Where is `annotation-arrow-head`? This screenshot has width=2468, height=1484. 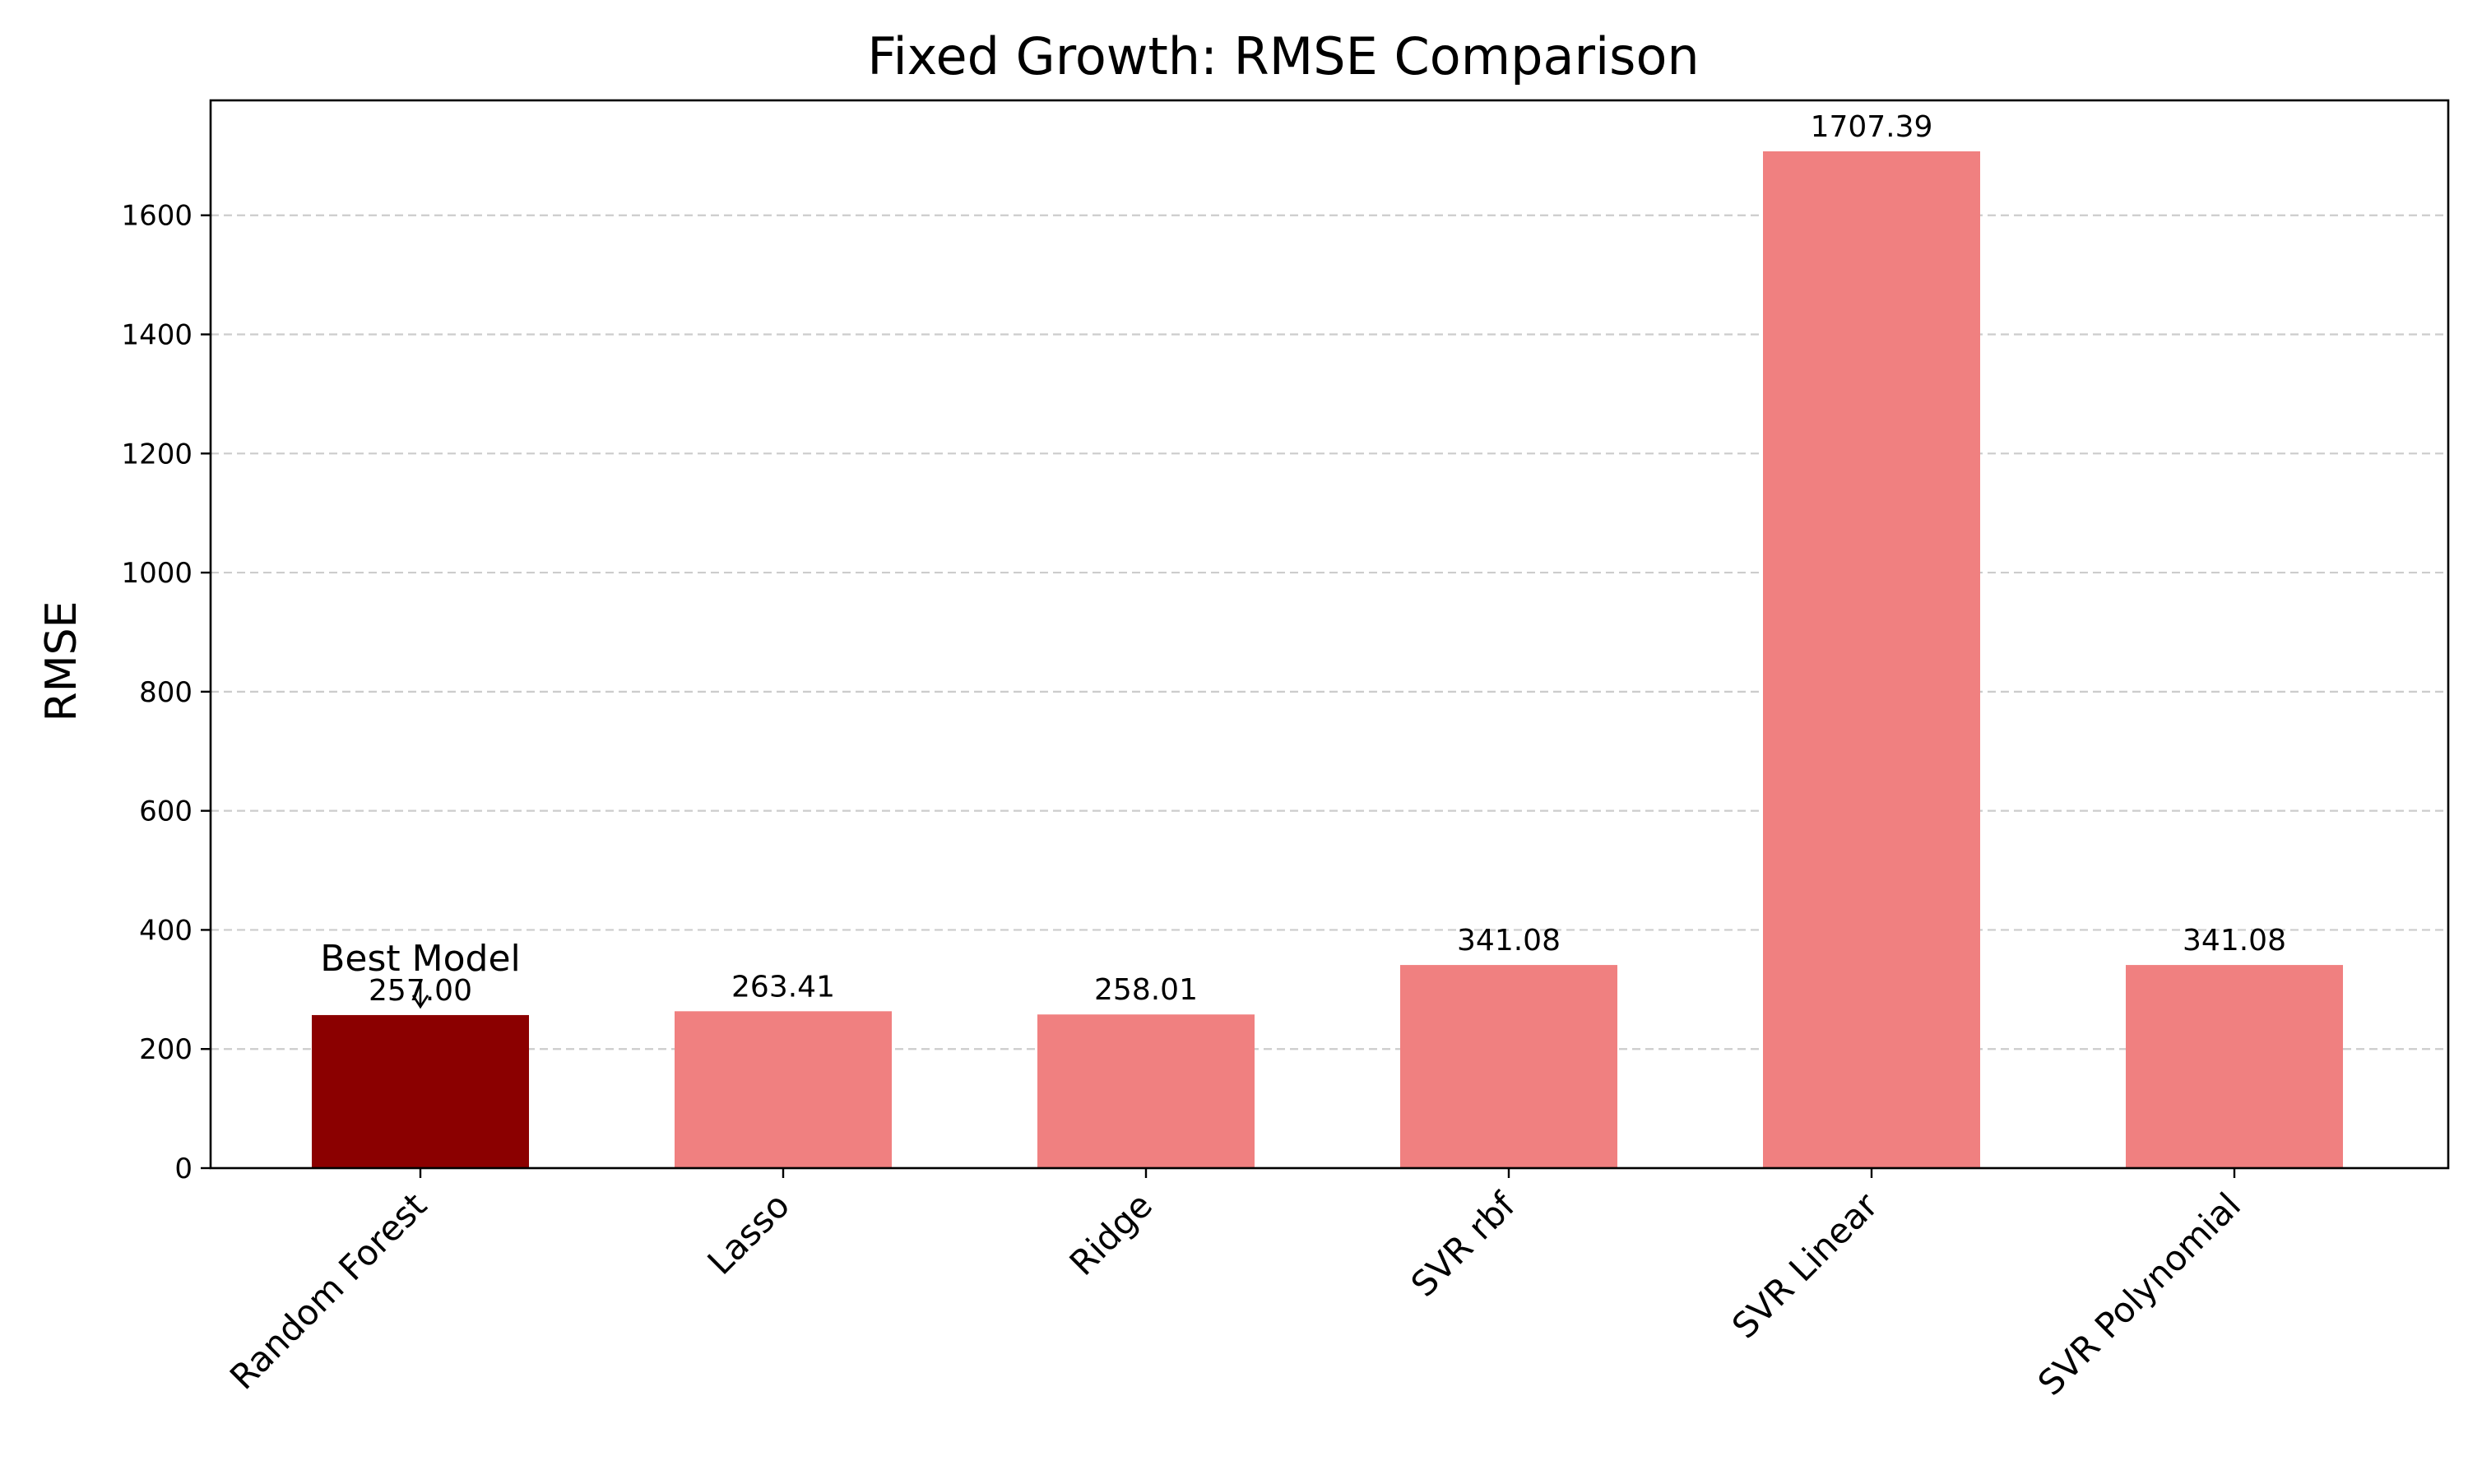 annotation-arrow-head is located at coordinates (420, 1002).